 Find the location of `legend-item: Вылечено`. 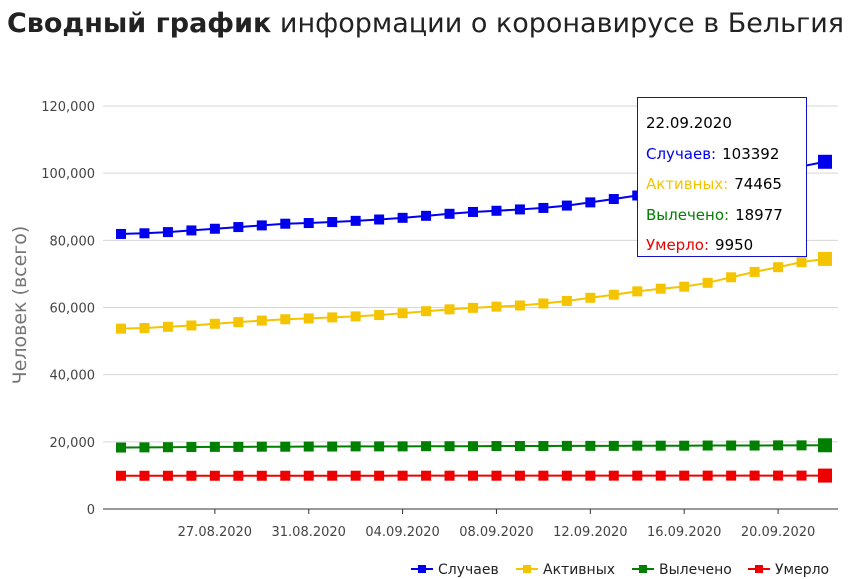

legend-item: Вылечено is located at coordinates (682, 570).